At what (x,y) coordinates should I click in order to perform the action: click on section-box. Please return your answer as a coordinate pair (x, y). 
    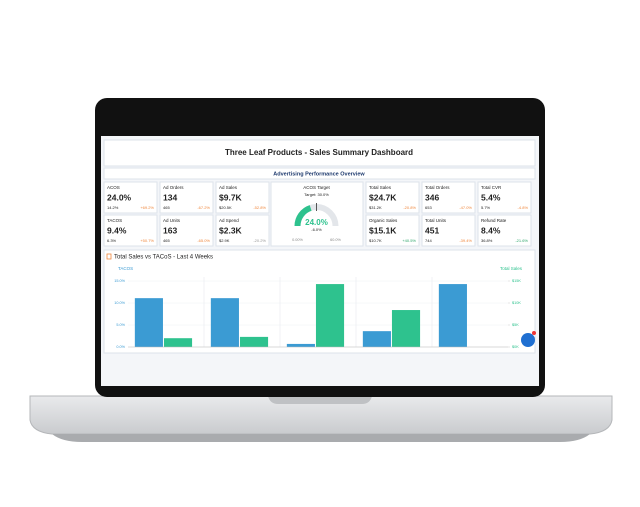
    Looking at the image, I should click on (319, 173).